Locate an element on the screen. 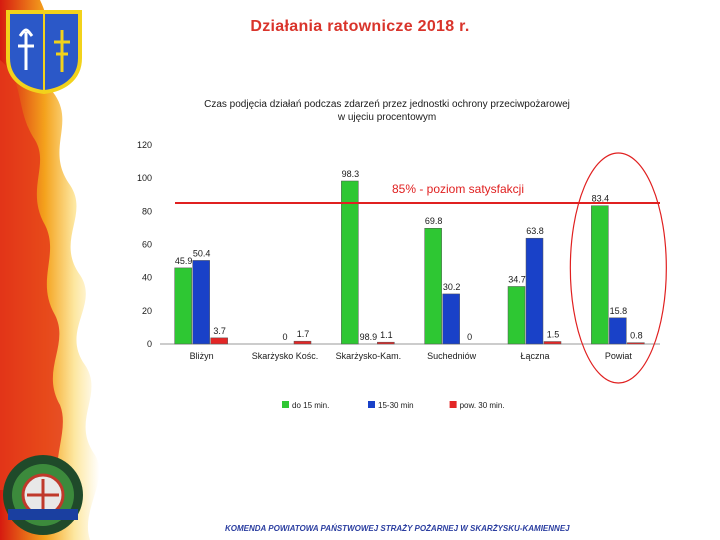  x-tick-label: Bliżyn is located at coordinates (202, 356).